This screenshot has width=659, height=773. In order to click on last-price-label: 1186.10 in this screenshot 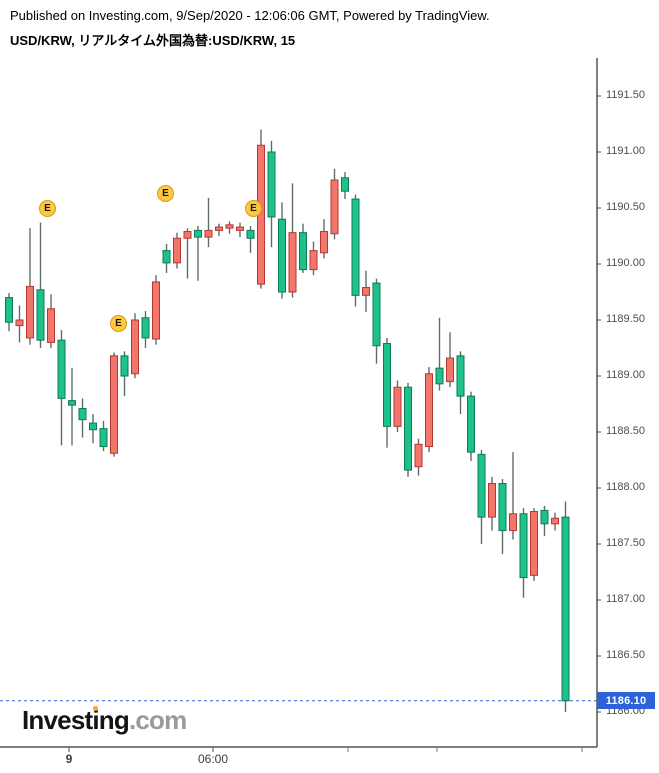, I will do `click(626, 701)`.